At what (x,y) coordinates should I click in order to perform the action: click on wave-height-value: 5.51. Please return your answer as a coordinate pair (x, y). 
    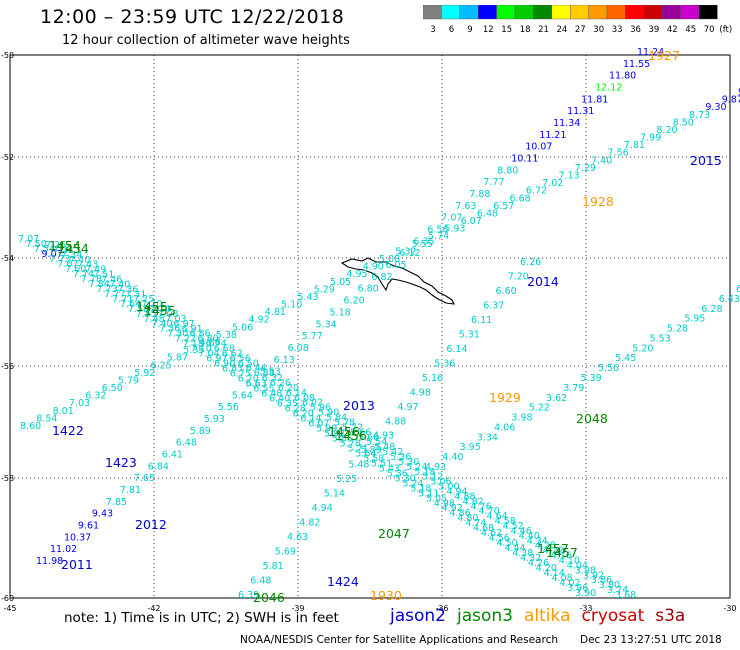
    Looking at the image, I should click on (381, 463).